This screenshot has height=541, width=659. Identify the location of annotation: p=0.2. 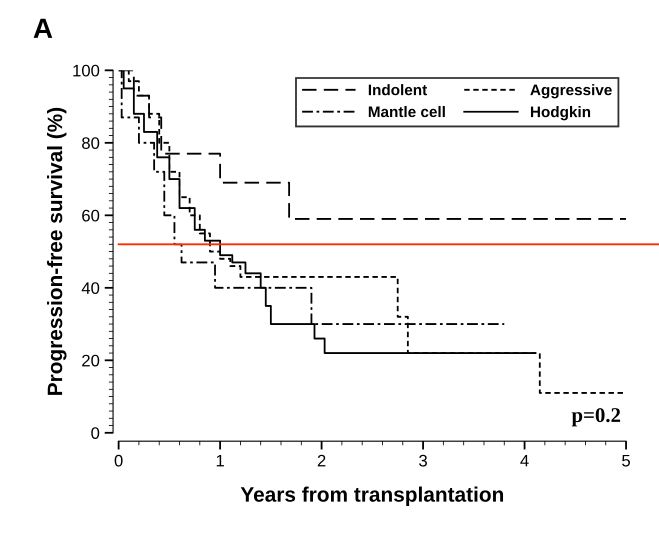
(596, 417).